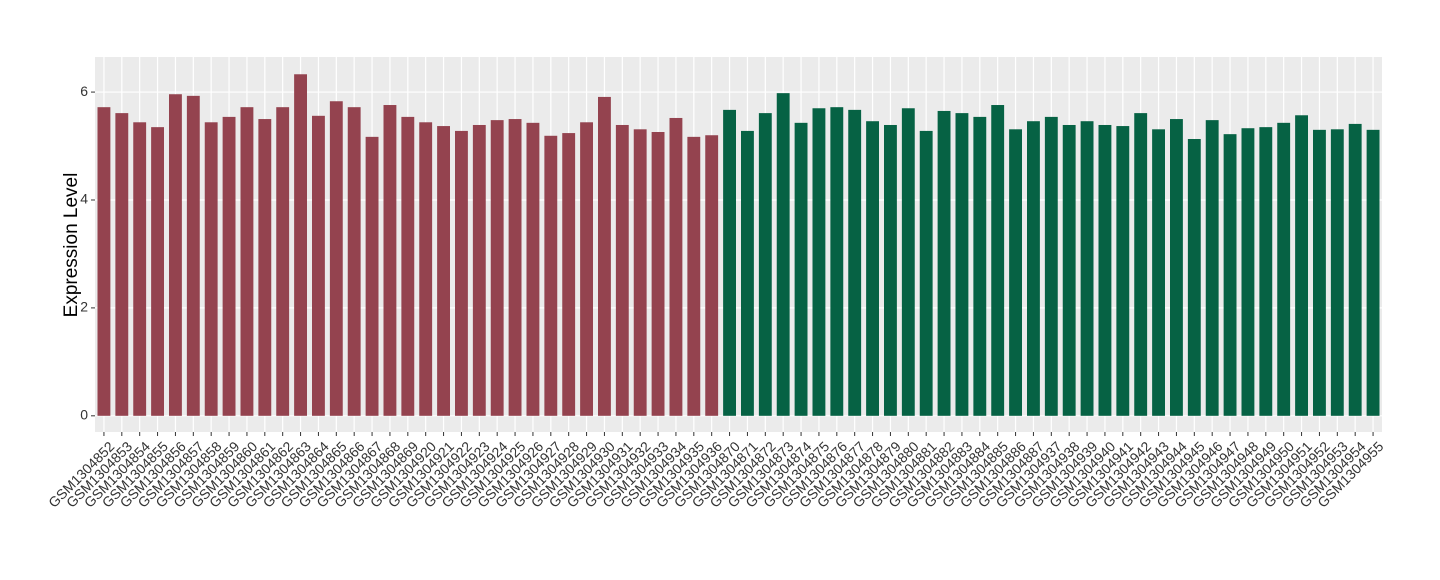 The width and height of the screenshot is (1440, 580). What do you see at coordinates (84, 307) in the screenshot?
I see `y-tick-label: 2` at bounding box center [84, 307].